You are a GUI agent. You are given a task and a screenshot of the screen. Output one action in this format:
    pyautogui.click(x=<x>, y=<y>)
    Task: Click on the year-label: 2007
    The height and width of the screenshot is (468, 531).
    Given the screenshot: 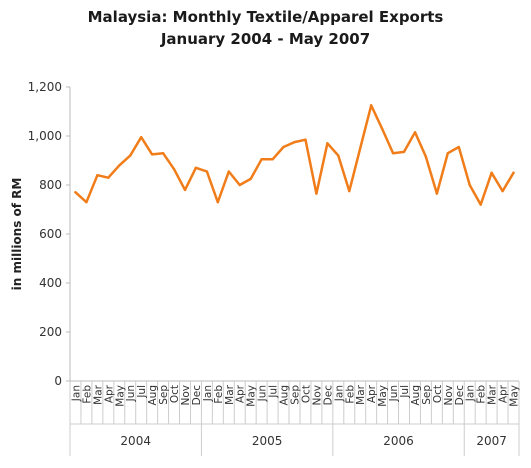 What is the action you would take?
    pyautogui.click(x=491, y=441)
    